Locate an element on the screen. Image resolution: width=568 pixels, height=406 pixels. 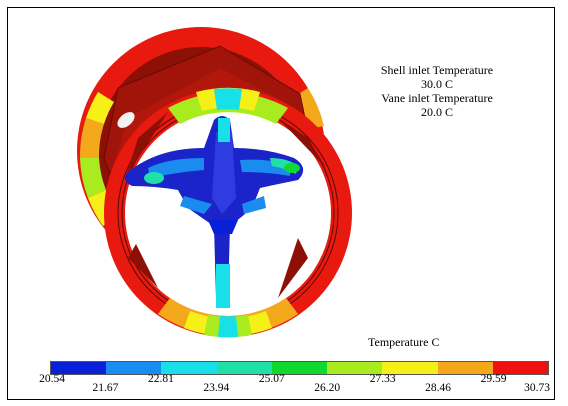
colorbar-tick-label: 28.46 is located at coordinates (438, 388).